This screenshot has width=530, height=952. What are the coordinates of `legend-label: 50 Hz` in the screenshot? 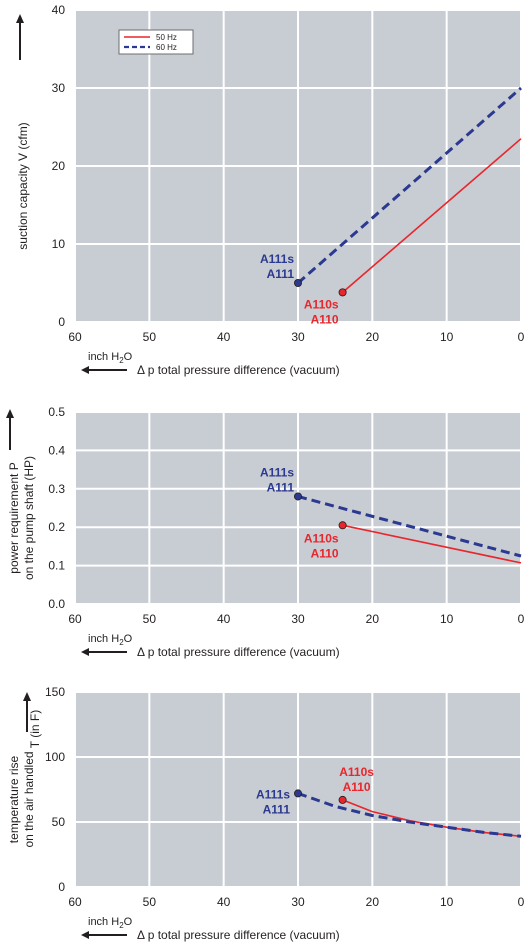 It's located at (166, 37).